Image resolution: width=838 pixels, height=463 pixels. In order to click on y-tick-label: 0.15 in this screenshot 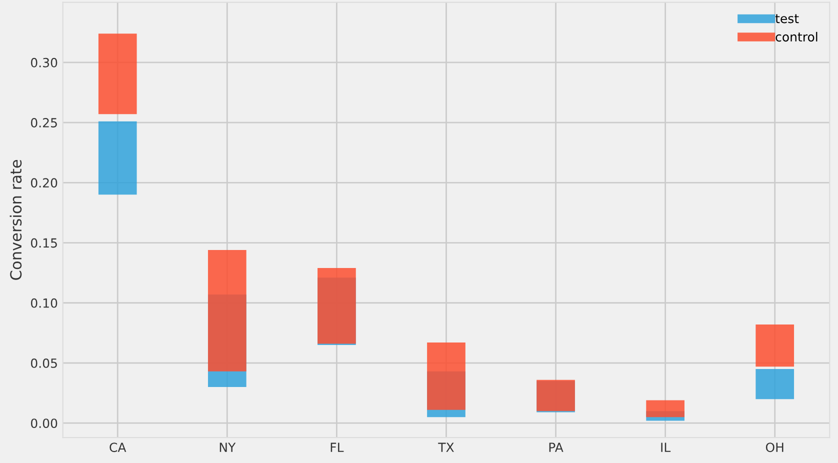, I will do `click(43, 243)`.